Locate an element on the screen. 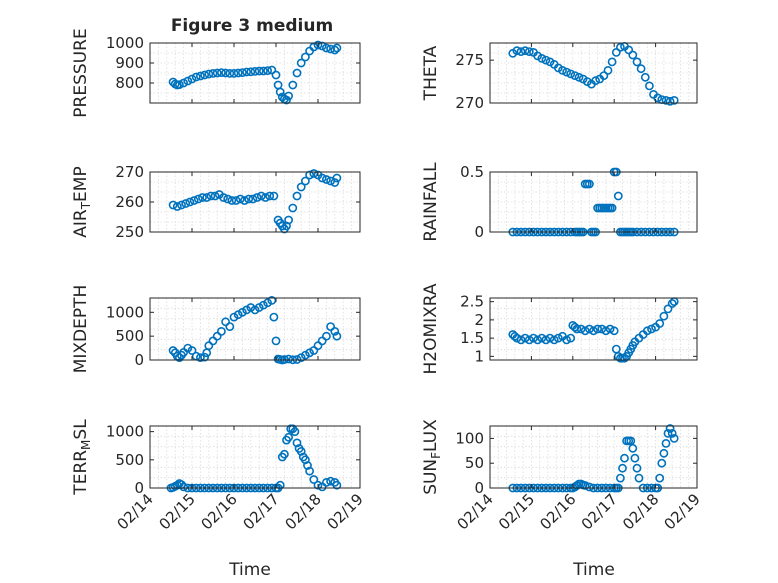  y-tick-label: 1 is located at coordinates (479, 356).